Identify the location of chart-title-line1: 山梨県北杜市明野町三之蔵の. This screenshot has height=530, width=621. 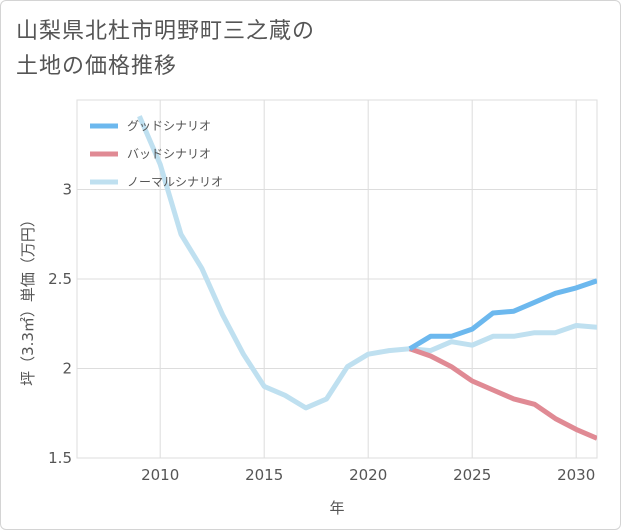
(166, 31).